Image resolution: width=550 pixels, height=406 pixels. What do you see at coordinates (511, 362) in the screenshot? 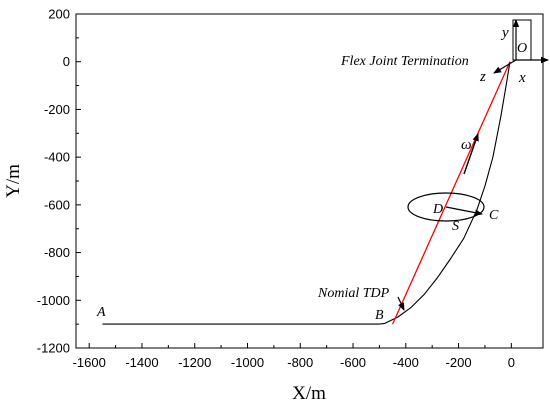
I see `x-tick-label: 0` at bounding box center [511, 362].